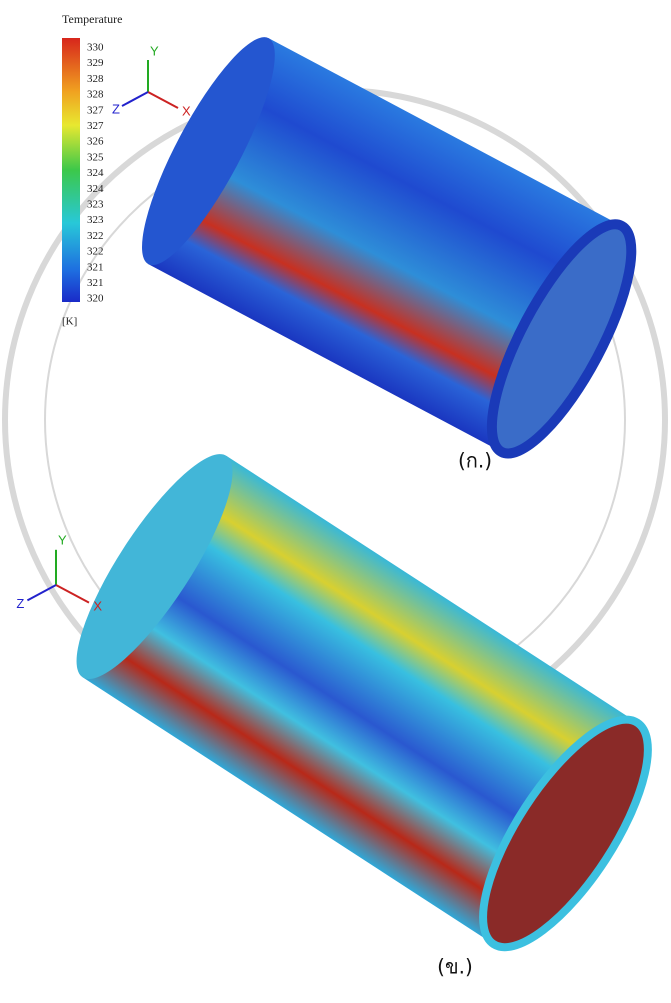 Image resolution: width=671 pixels, height=1003 pixels. Describe the element at coordinates (95, 142) in the screenshot. I see `legend-label: 326` at that location.